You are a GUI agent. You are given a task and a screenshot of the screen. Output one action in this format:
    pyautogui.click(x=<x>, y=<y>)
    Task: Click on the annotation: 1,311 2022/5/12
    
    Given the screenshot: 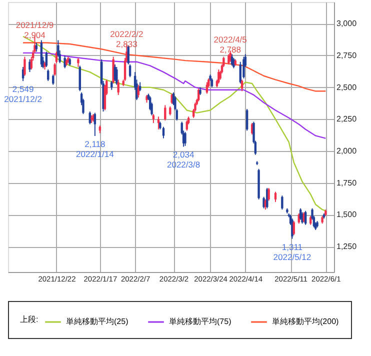 What is the action you would take?
    pyautogui.click(x=292, y=252)
    